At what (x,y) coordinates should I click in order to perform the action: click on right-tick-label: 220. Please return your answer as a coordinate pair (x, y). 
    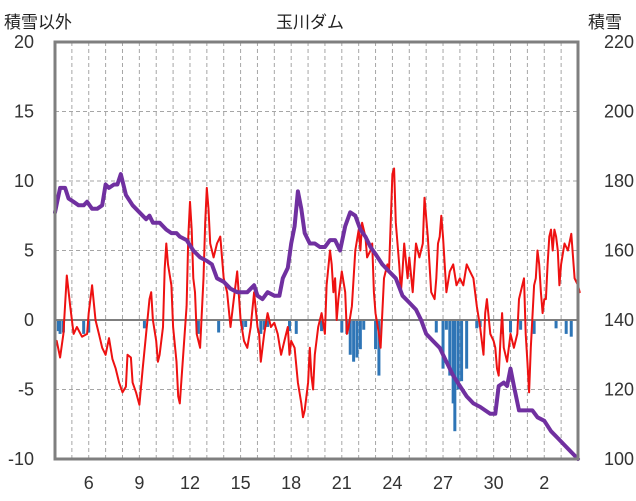
    Looking at the image, I should click on (619, 42).